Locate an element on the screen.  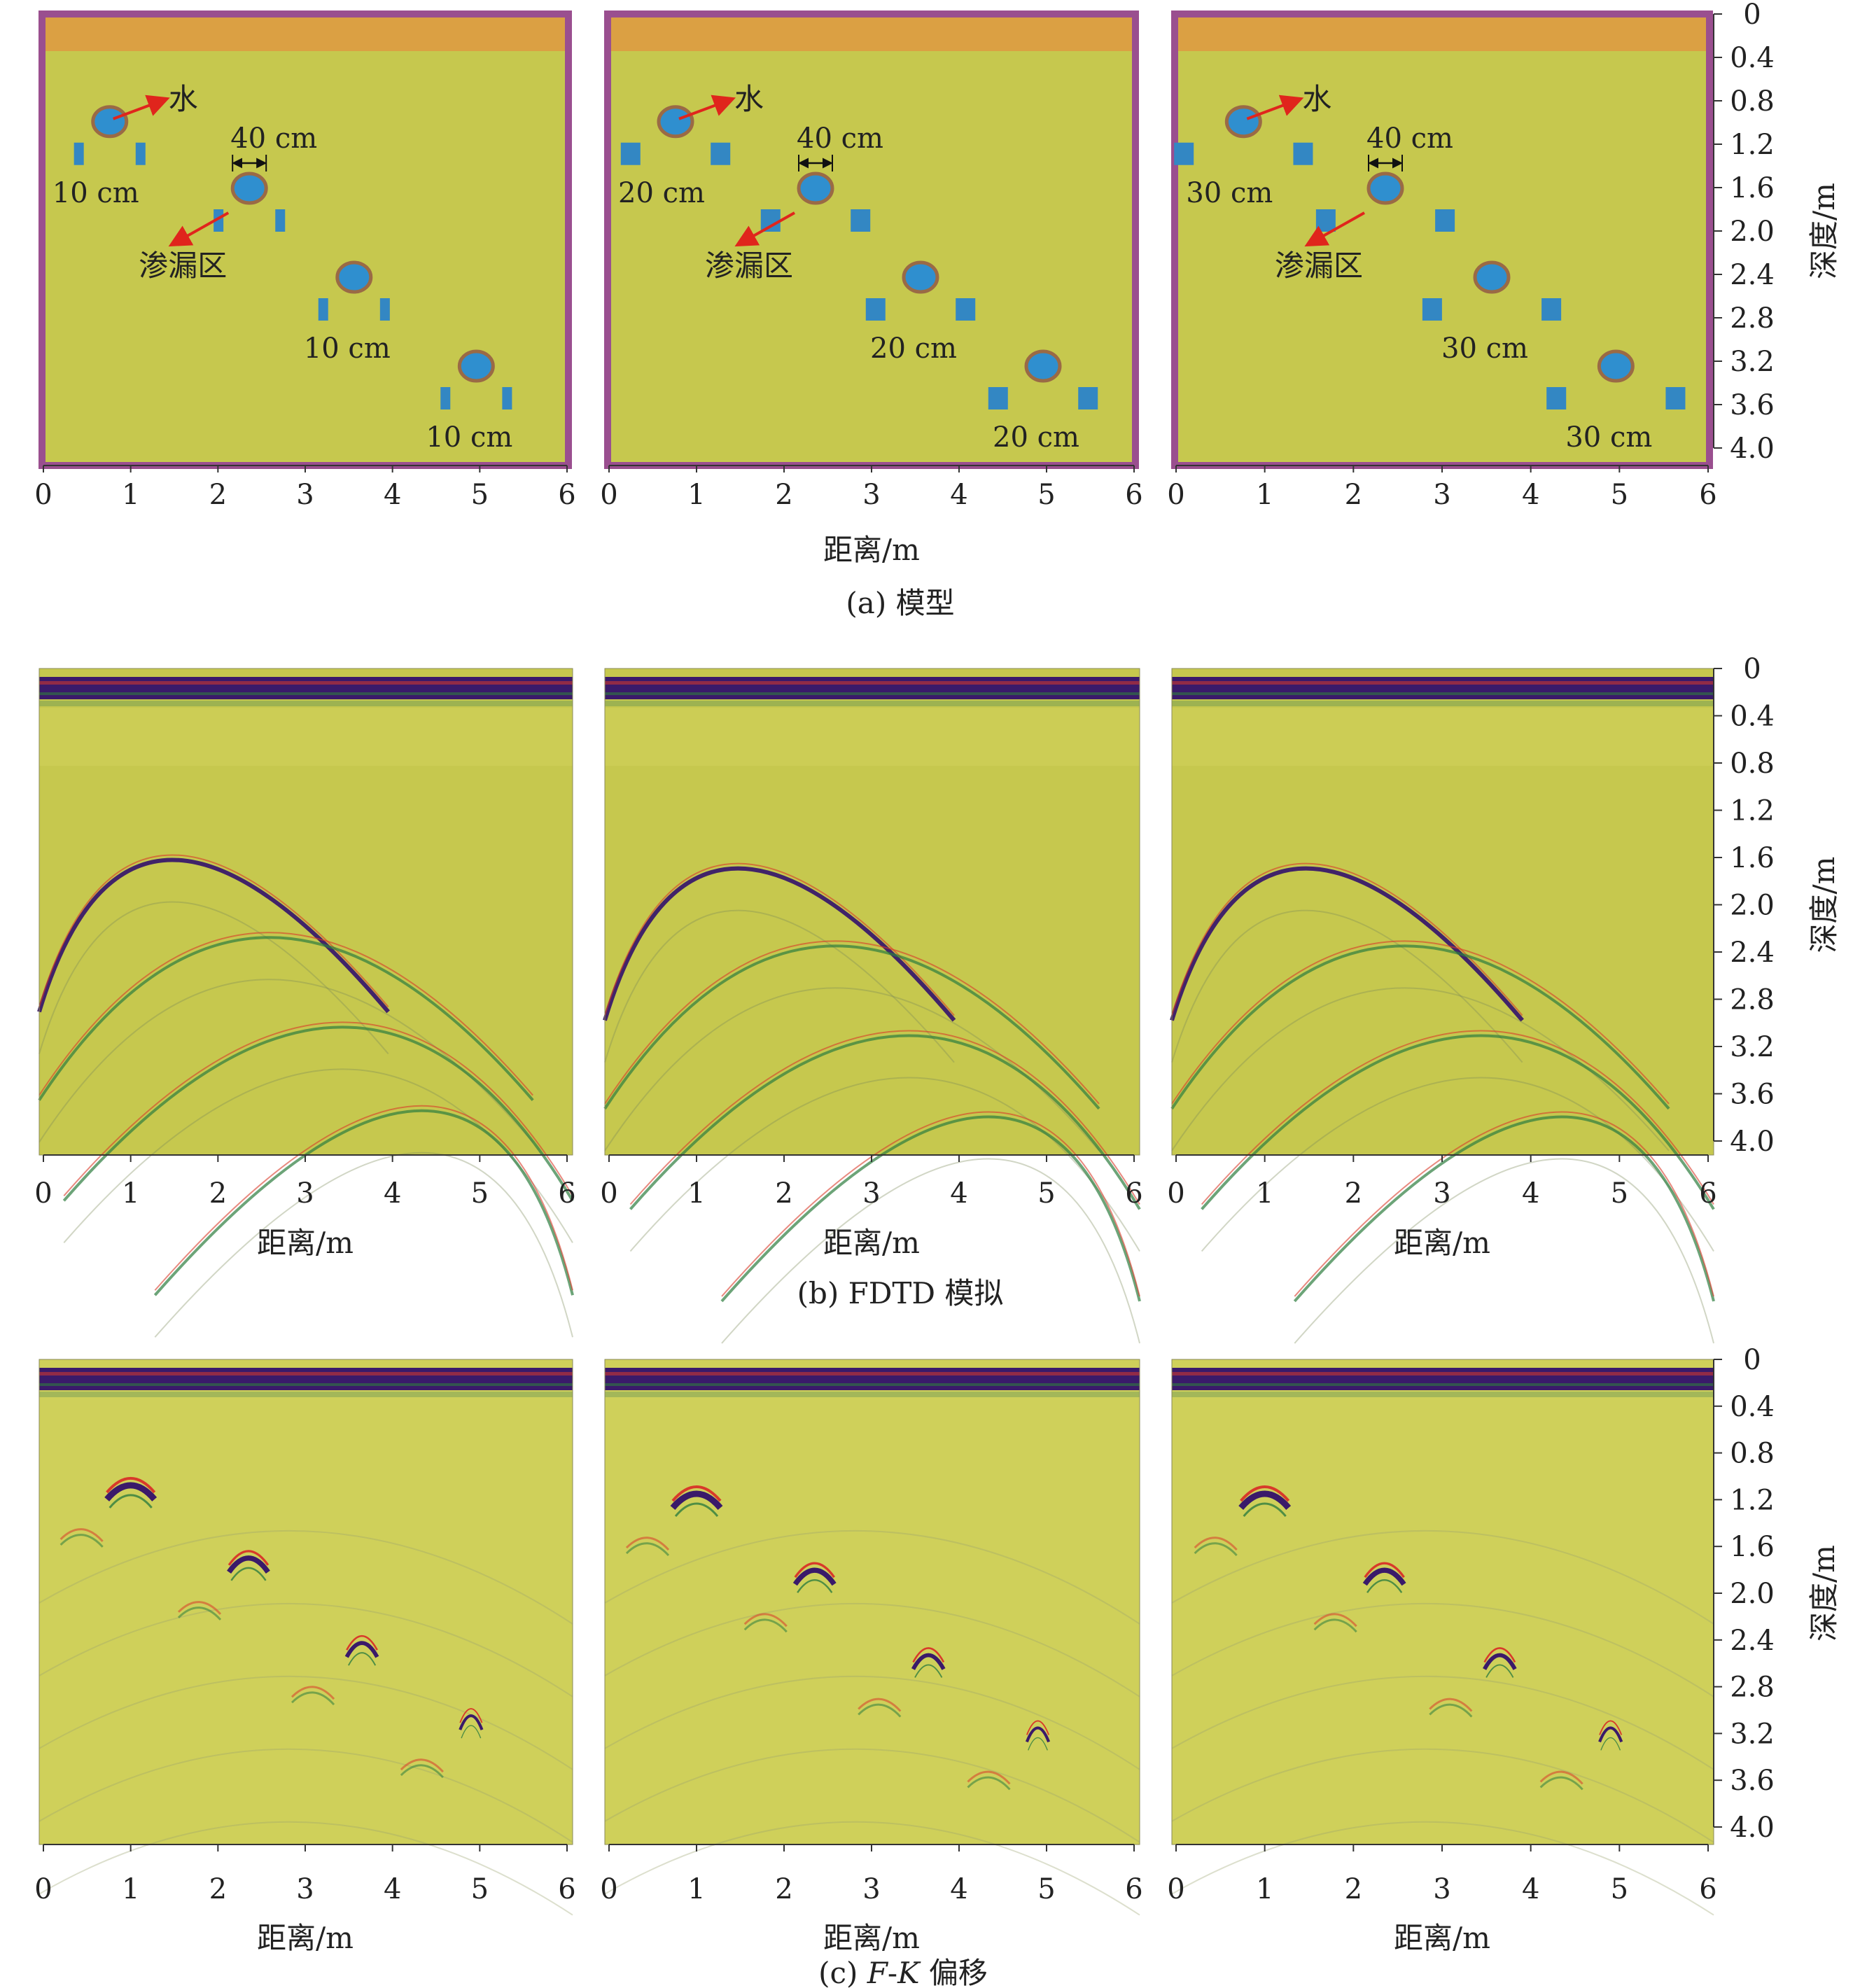
model-panel-3: 30 cm 30 cm 30 cm 水 40 cm 渗漏区 is located at coordinates (1442, 239).